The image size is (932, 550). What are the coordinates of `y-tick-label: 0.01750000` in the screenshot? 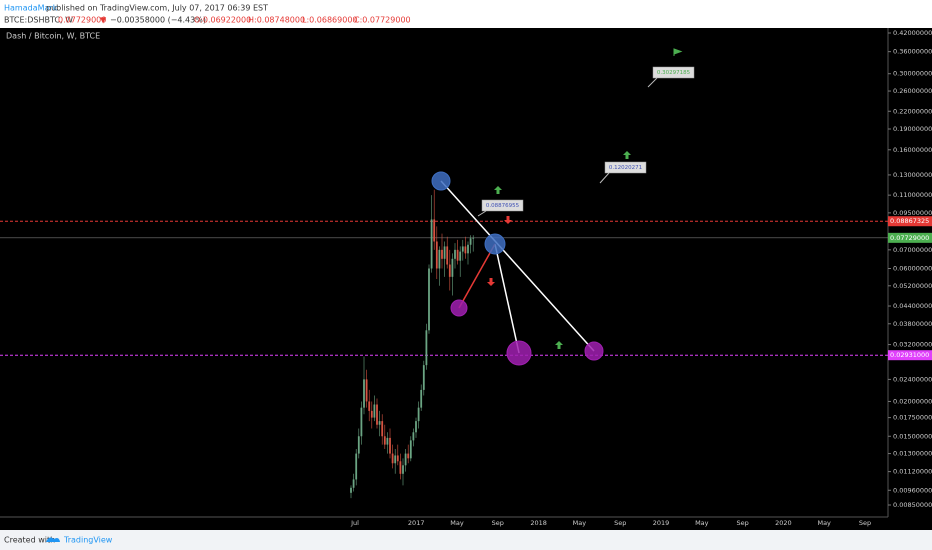 It's located at (912, 418).